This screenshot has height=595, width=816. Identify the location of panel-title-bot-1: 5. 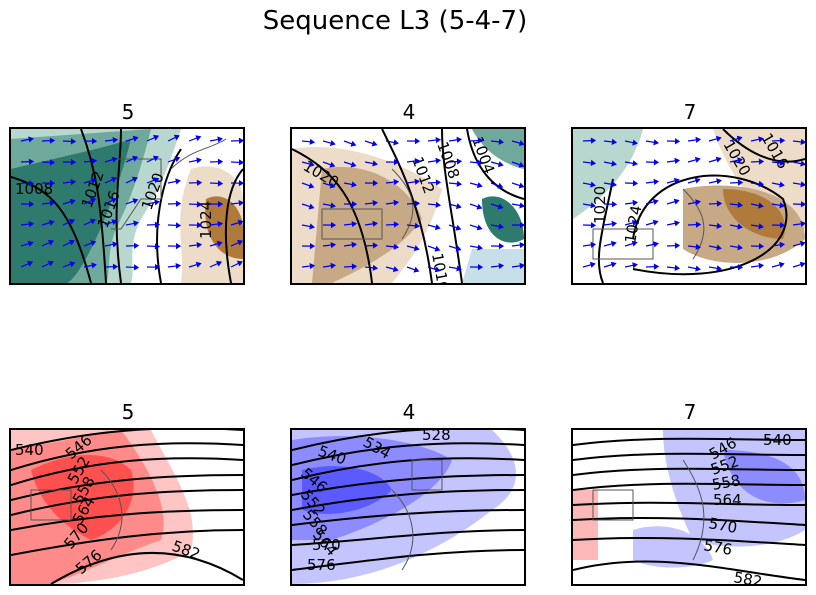
(128, 412).